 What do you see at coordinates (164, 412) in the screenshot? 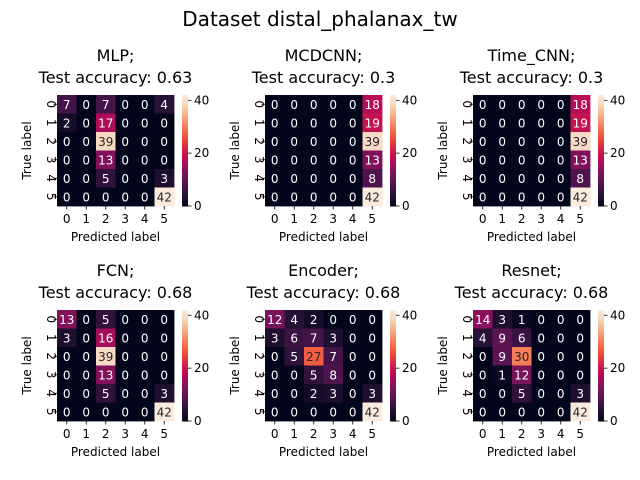
I see `cell-value-label: 42` at bounding box center [164, 412].